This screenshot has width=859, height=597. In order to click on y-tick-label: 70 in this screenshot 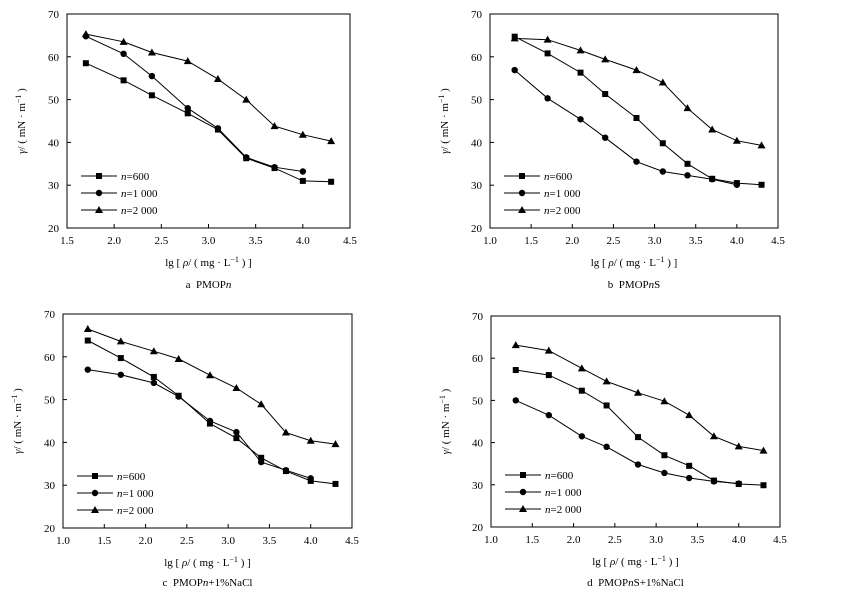, I will do `click(50, 315)`.